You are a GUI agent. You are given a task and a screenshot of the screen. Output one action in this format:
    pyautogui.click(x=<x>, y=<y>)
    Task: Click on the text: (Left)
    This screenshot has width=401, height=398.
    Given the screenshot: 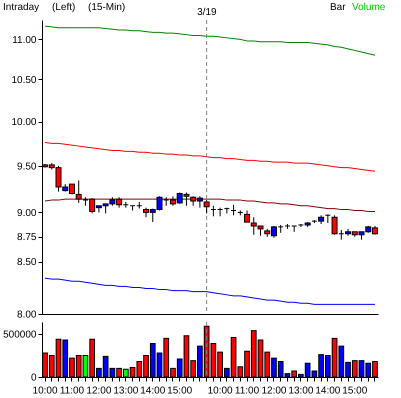 What is the action you would take?
    pyautogui.click(x=64, y=7)
    